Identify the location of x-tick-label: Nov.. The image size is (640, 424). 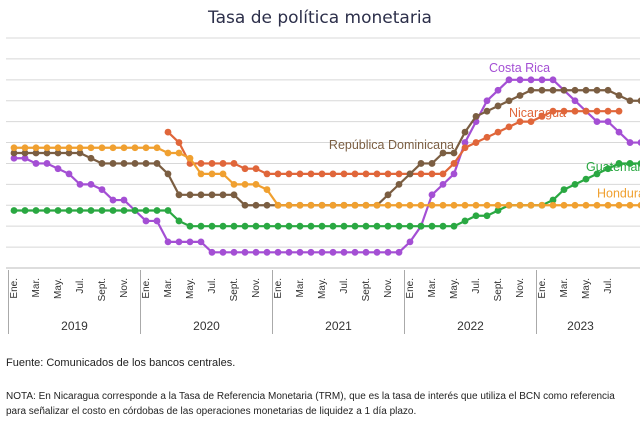
(256, 288).